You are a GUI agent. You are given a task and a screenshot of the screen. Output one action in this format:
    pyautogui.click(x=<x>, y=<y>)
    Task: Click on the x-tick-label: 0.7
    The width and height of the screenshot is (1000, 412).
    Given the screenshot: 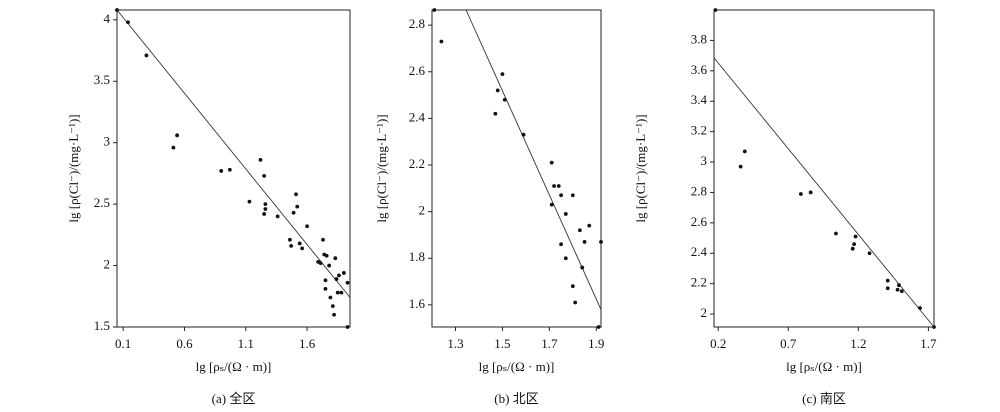 What is the action you would take?
    pyautogui.click(x=788, y=343)
    